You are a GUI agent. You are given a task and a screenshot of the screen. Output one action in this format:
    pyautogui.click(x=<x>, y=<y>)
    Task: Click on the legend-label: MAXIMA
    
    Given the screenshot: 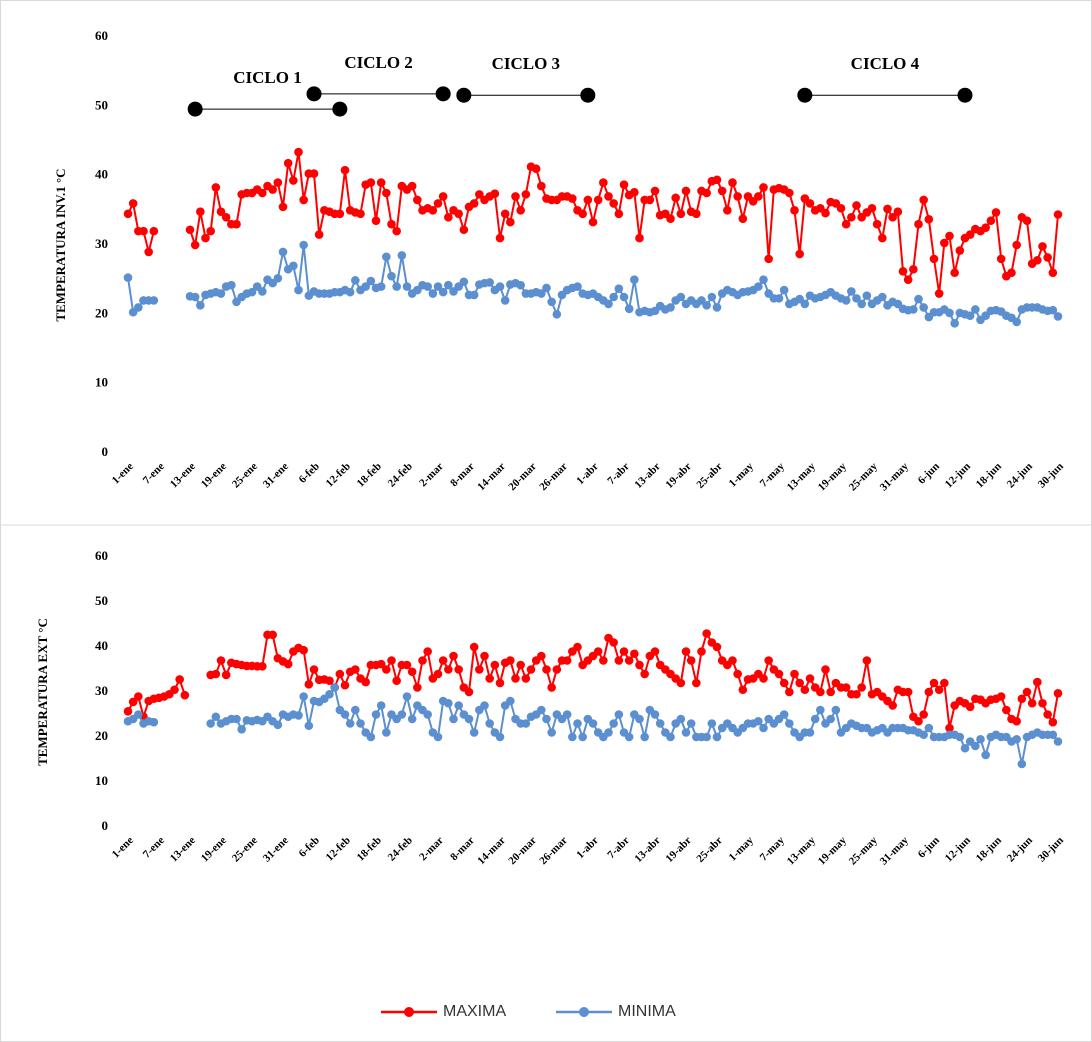 What is the action you would take?
    pyautogui.click(x=474, y=1011)
    